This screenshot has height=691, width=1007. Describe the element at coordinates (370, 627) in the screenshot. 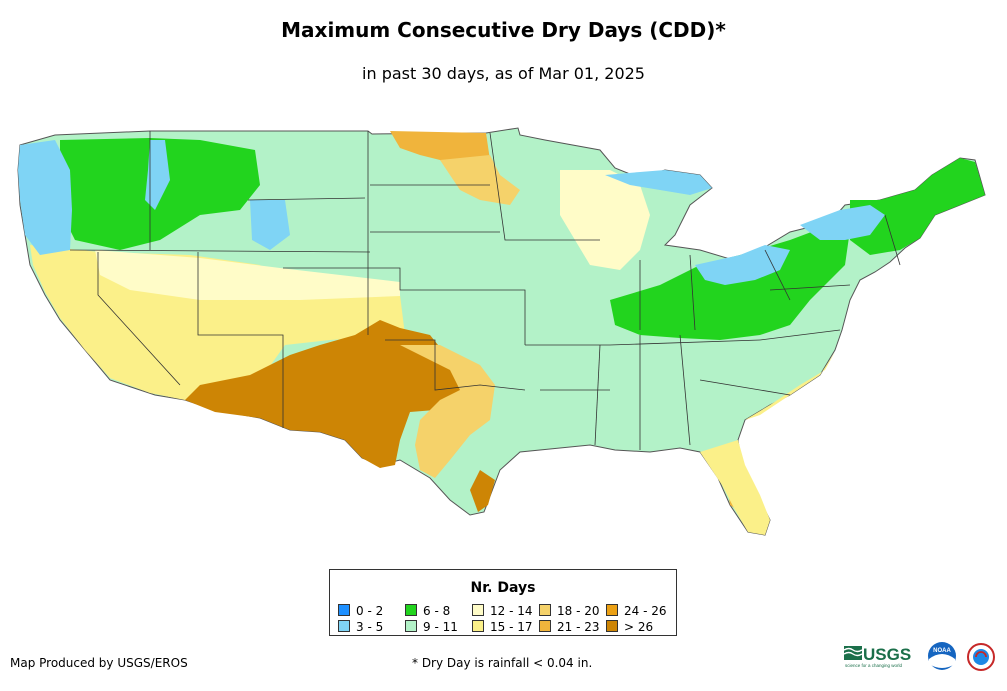

I see `legend-label: 3 - 5` at that location.